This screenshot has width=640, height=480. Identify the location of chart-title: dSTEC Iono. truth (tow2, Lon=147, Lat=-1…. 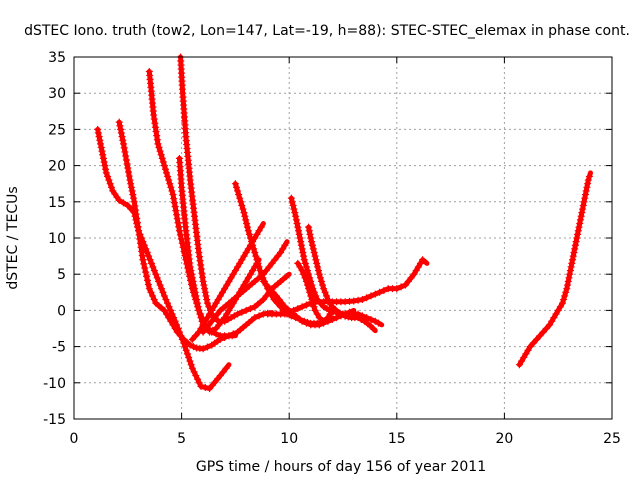
(327, 31).